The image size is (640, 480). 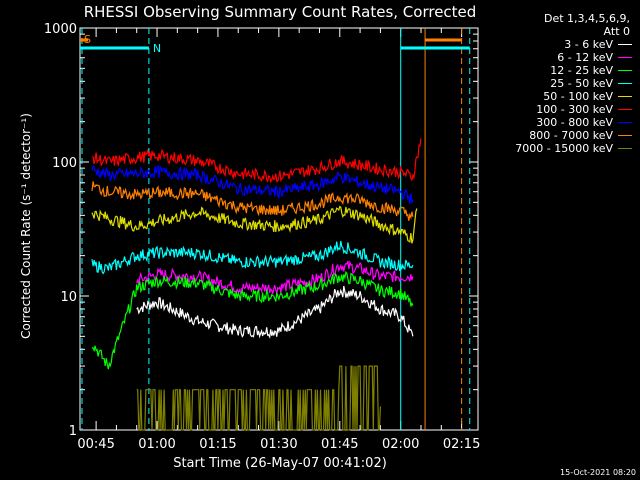 I want to click on legend-label: 50 - 100 keV, so click(x=578, y=96).